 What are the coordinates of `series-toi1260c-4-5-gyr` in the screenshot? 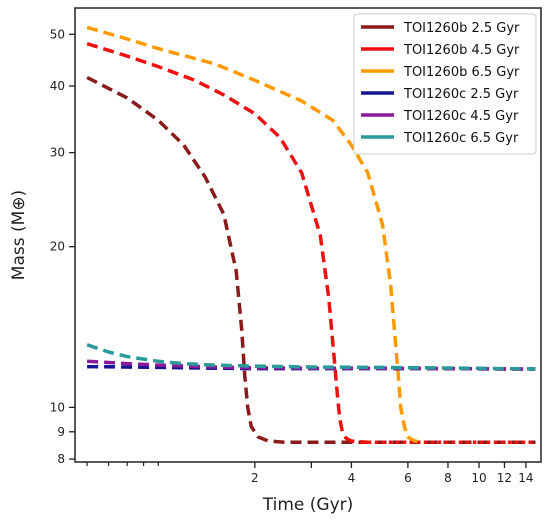 It's located at (311, 365).